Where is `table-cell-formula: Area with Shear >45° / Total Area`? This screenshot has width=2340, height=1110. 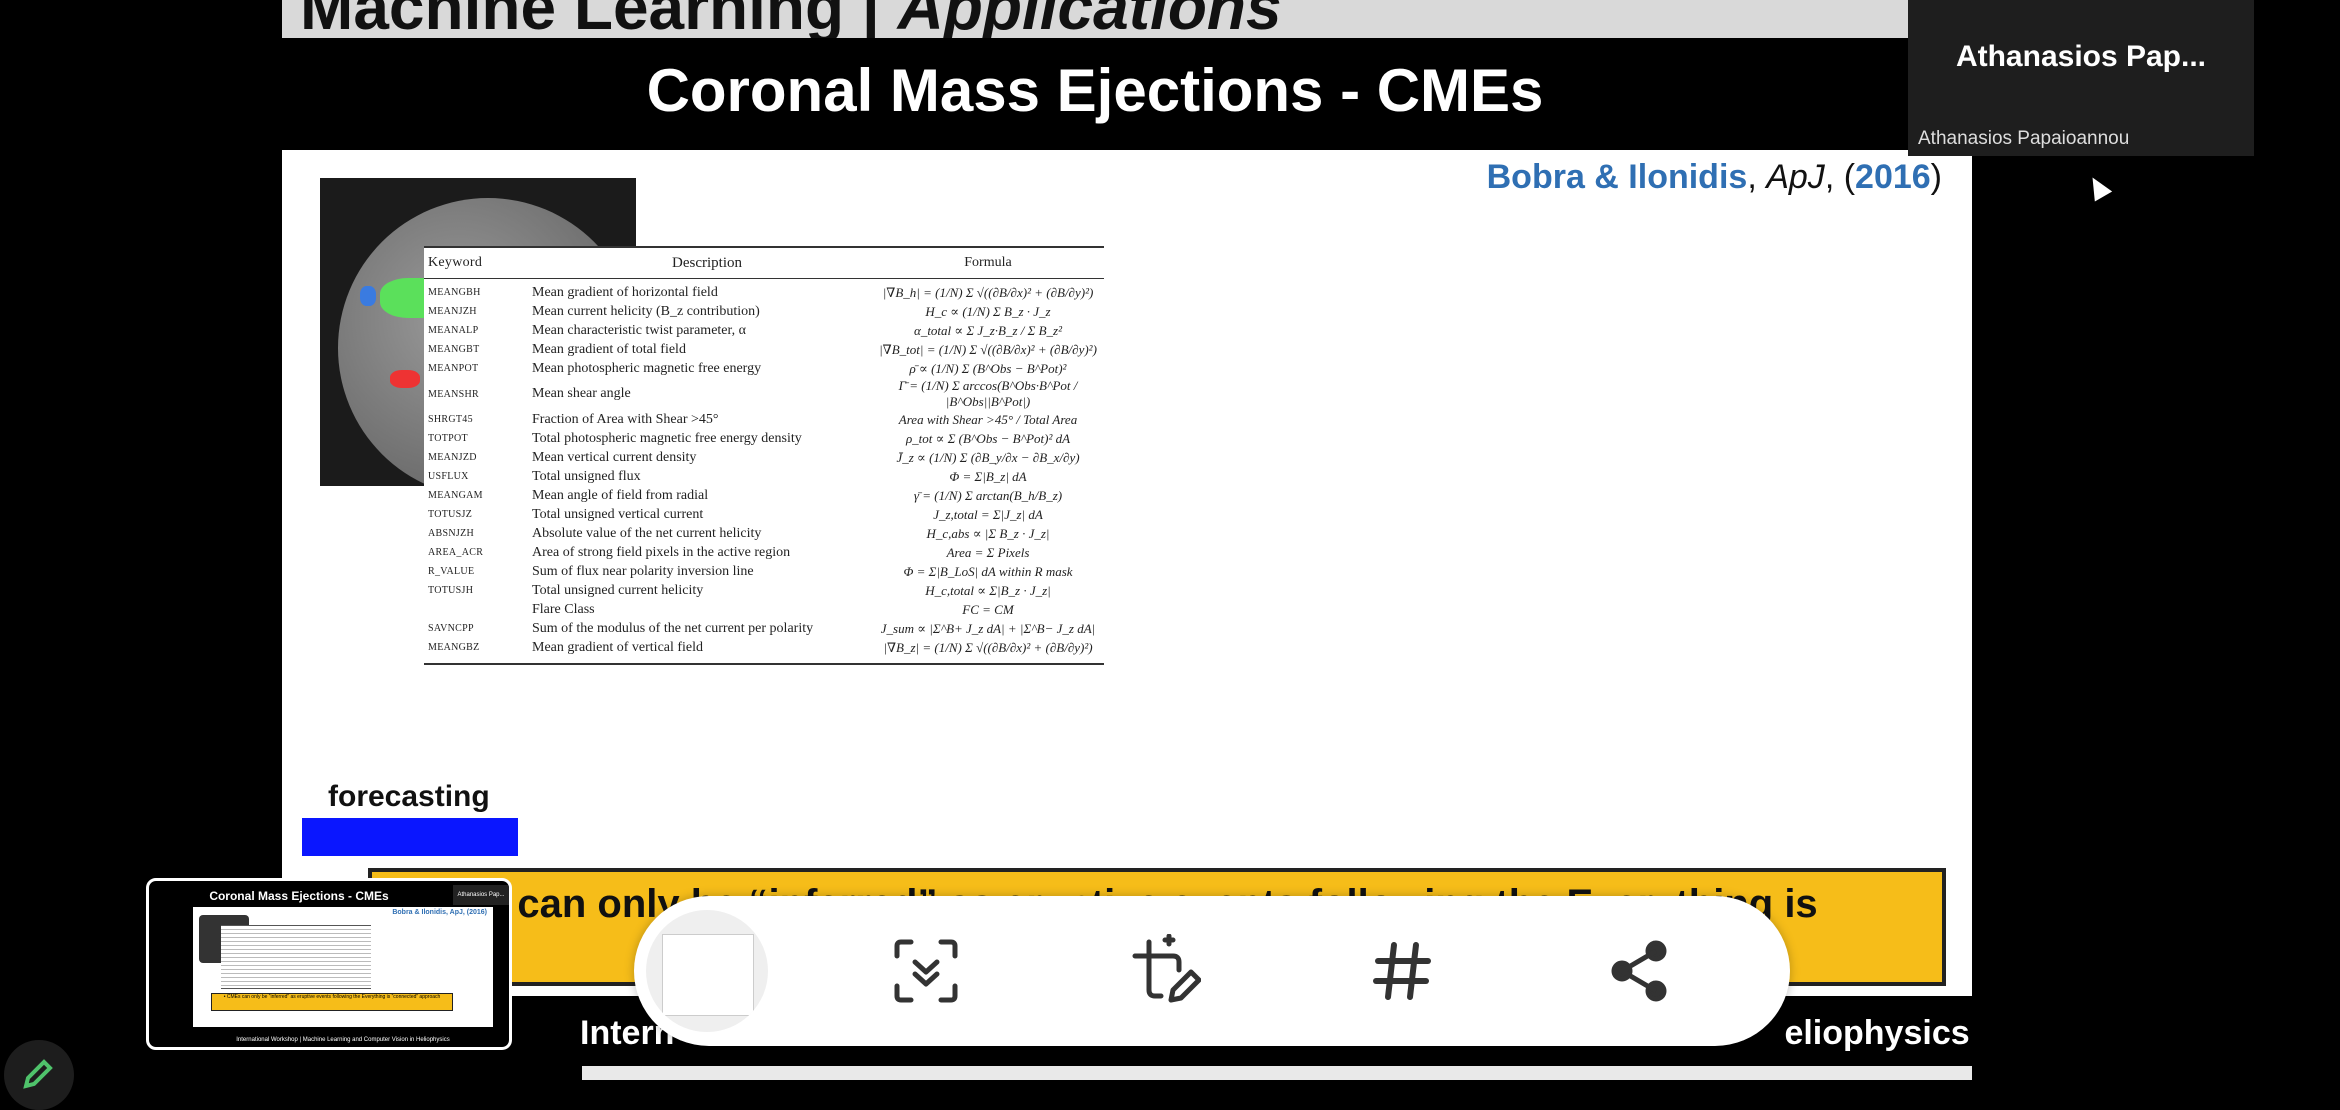 table-cell-formula: Area with Shear >45° / Total Area is located at coordinates (988, 419).